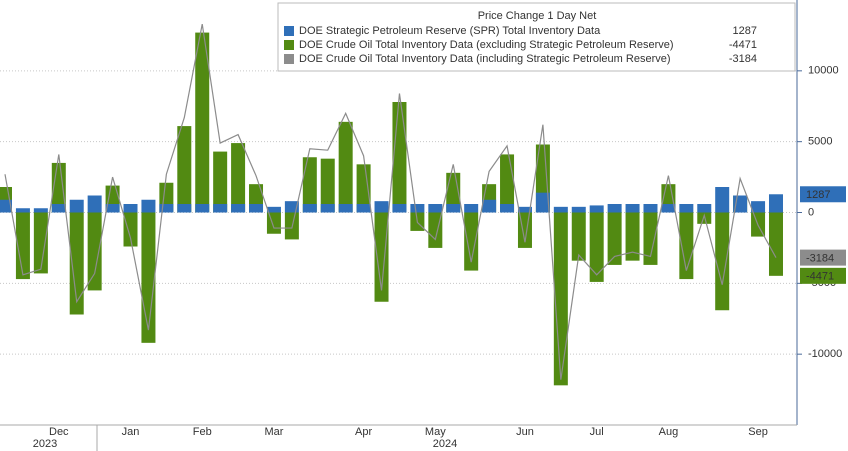  Describe the element at coordinates (435, 432) in the screenshot. I see `x-tick-label: May` at that location.